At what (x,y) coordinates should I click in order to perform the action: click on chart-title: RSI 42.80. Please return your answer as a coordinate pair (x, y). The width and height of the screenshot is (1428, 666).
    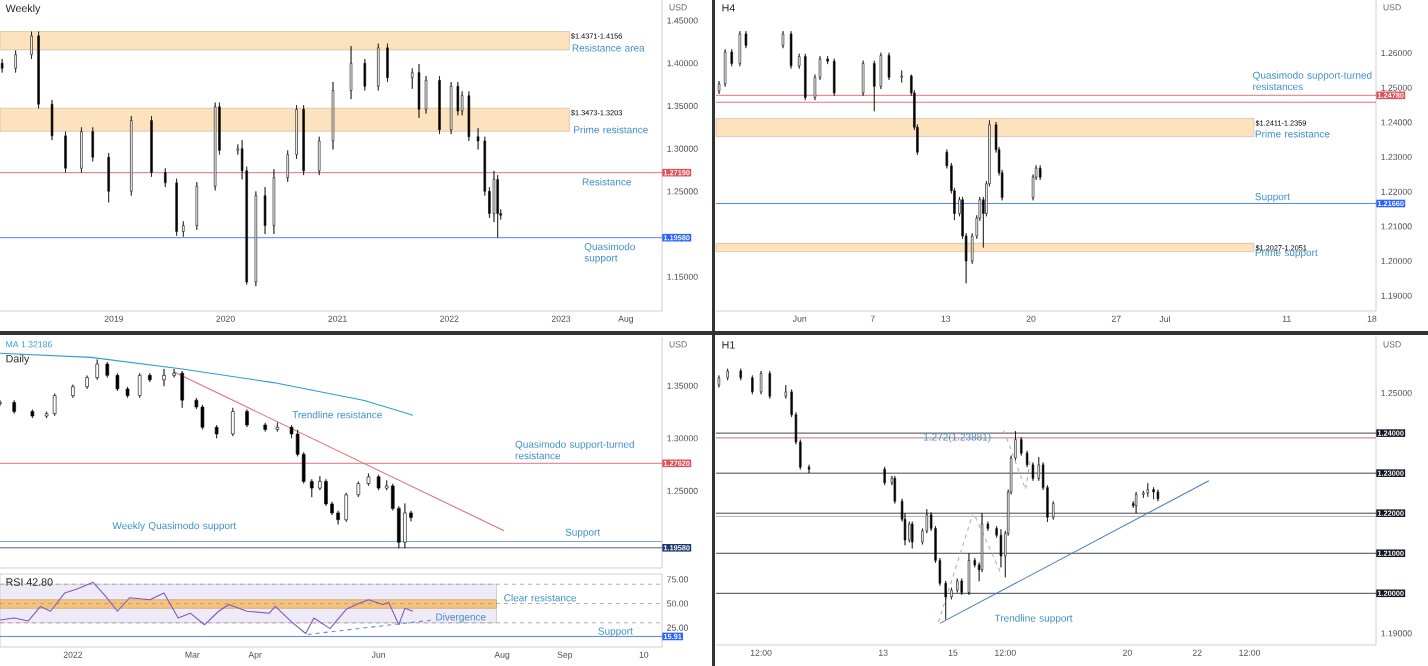
    Looking at the image, I should click on (29, 582).